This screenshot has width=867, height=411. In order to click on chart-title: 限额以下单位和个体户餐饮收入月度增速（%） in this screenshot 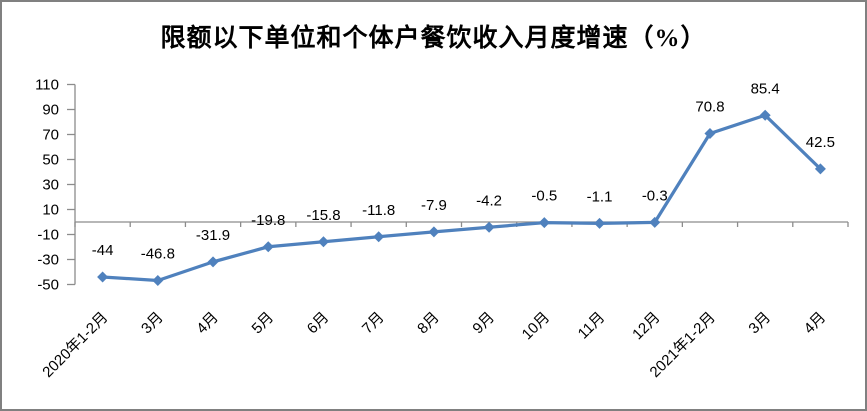, I will do `click(433, 38)`.